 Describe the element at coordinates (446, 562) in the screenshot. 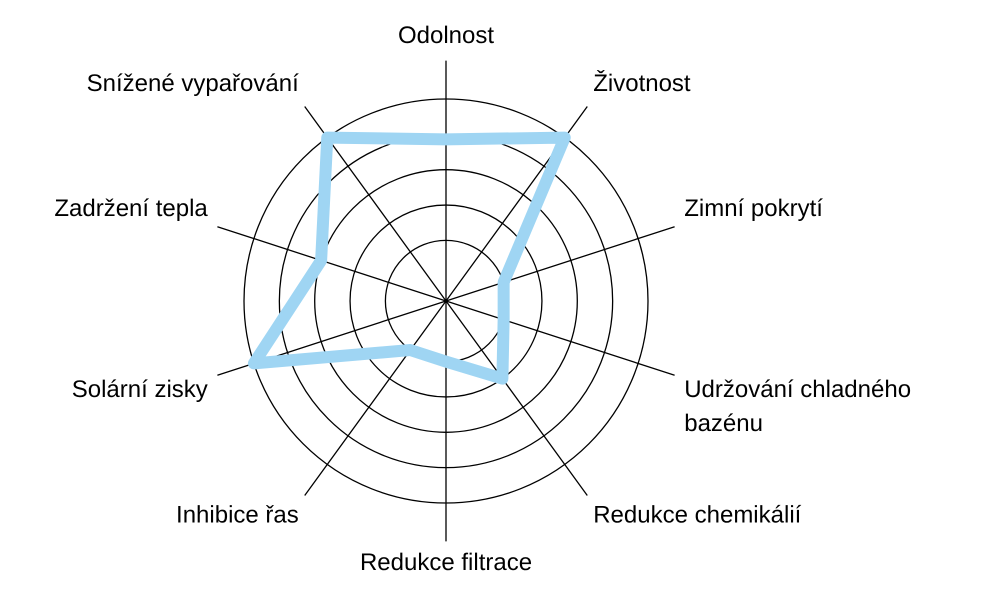

I see `spoke-label: Redukce filtrace` at that location.